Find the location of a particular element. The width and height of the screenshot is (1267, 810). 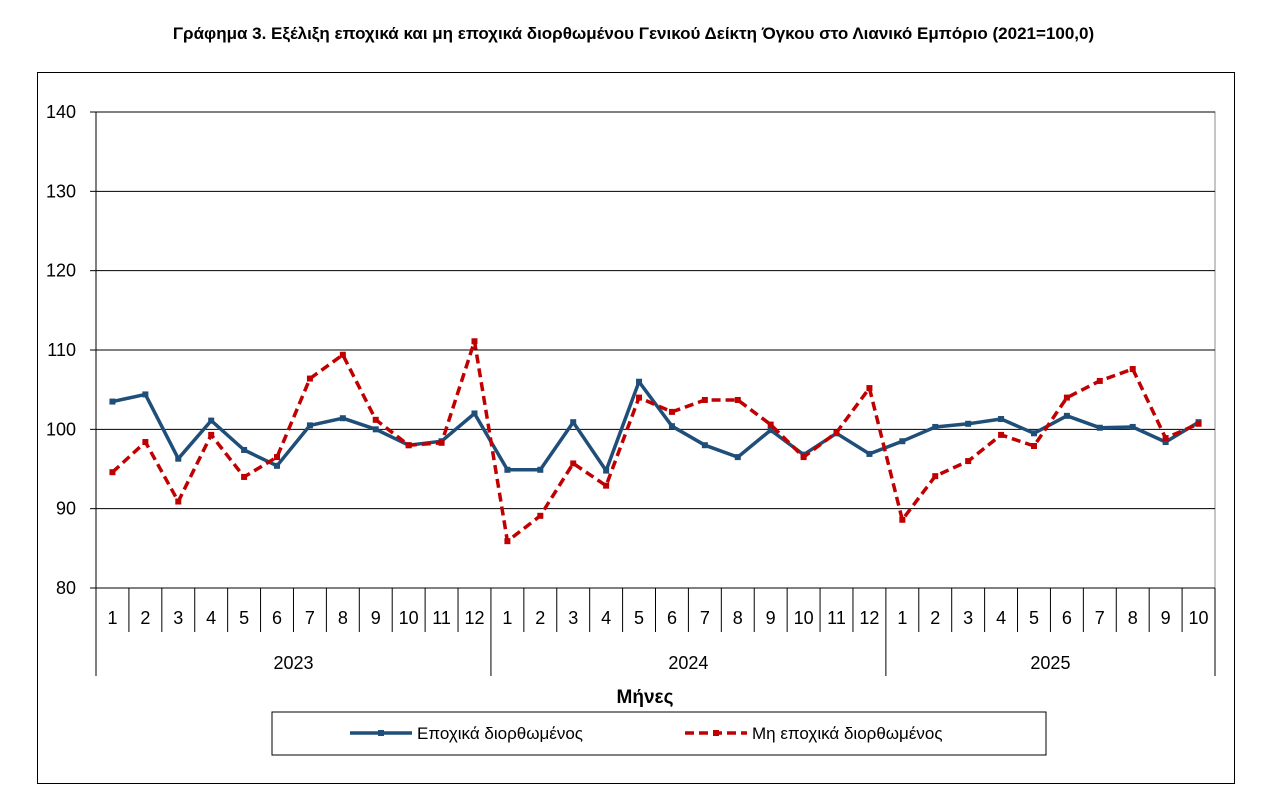

x-tick-label: 12 is located at coordinates (474, 618).